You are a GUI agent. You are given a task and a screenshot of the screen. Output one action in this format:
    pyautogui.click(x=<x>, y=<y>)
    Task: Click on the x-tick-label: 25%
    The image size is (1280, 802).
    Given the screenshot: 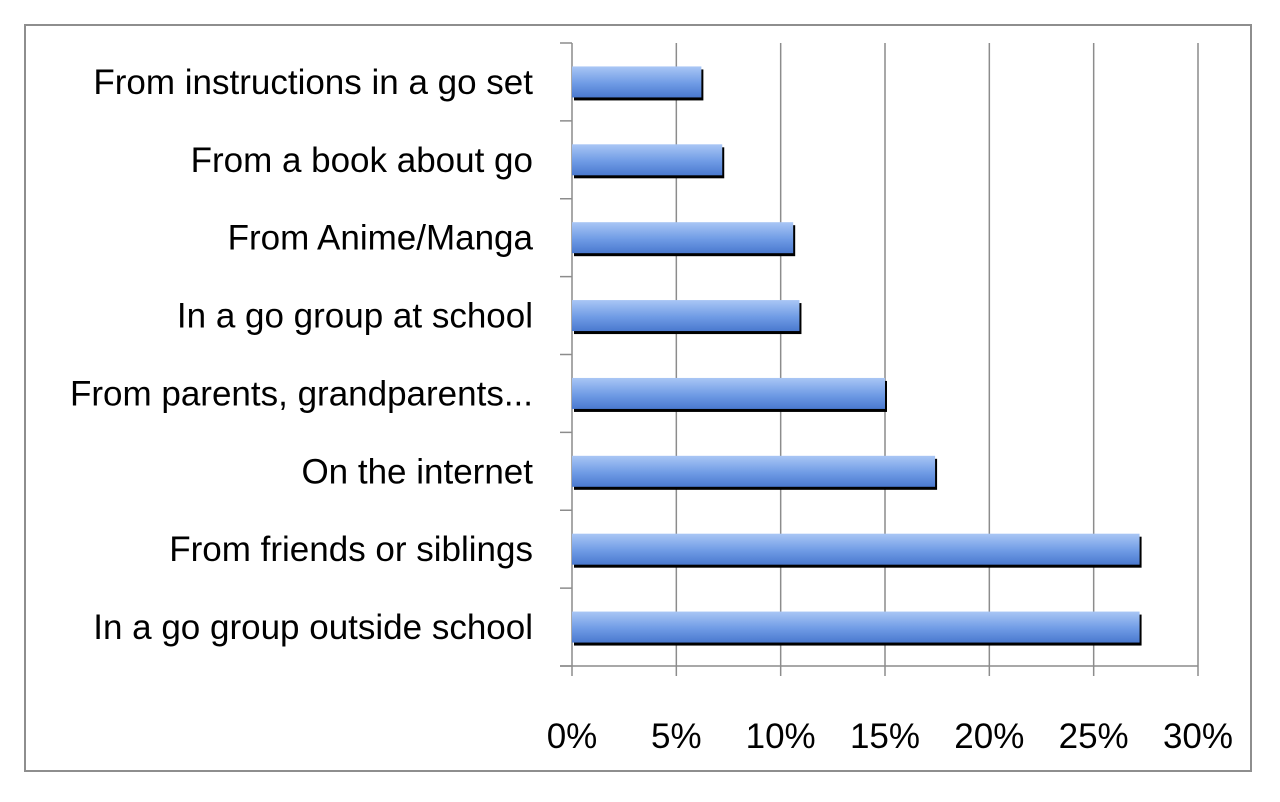 What is the action you would take?
    pyautogui.click(x=1094, y=736)
    